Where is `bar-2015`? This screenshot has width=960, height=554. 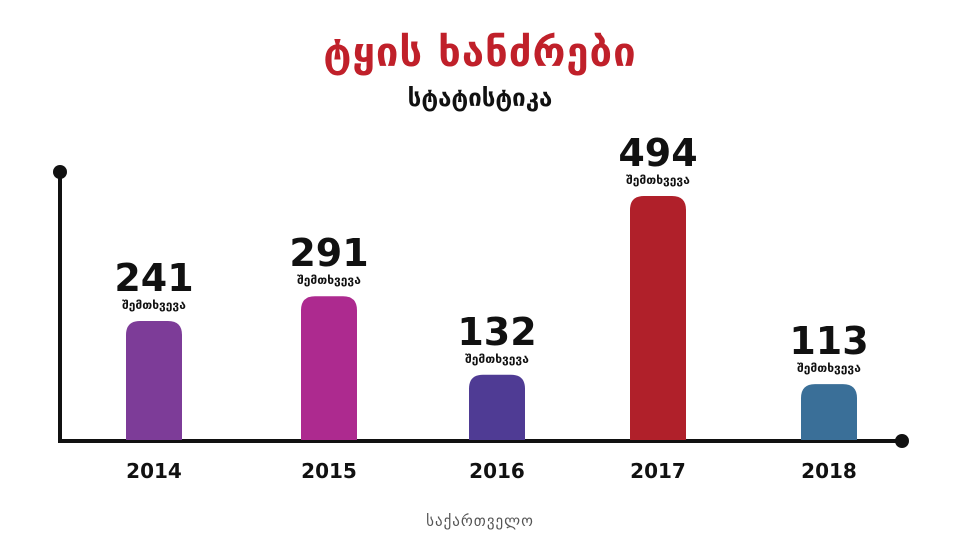 bar-2015 is located at coordinates (329, 368).